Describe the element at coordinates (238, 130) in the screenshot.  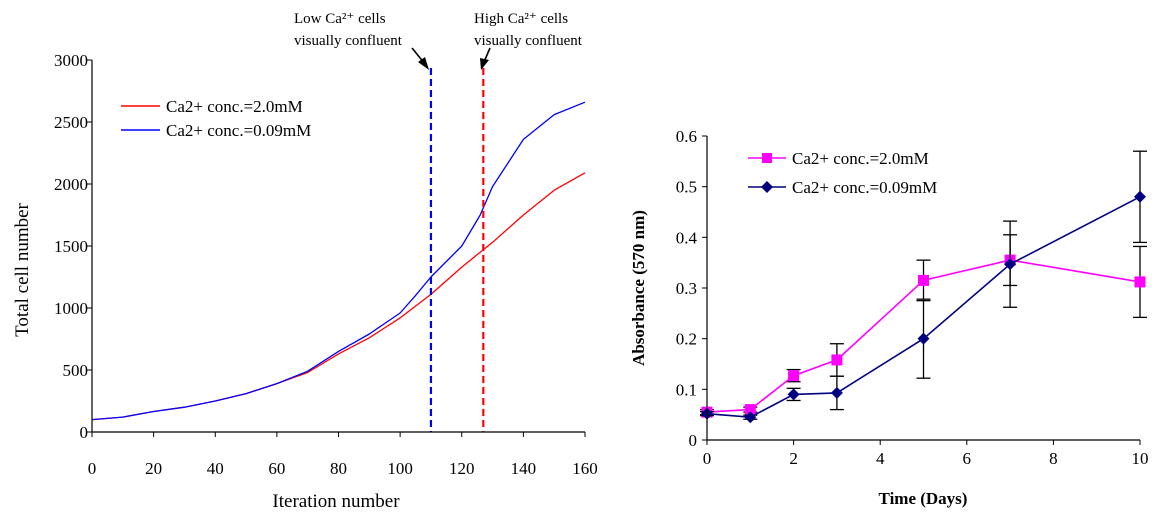
I see `left-legend-label-low-ca: Ca2+ conc.=0.09mM` at that location.